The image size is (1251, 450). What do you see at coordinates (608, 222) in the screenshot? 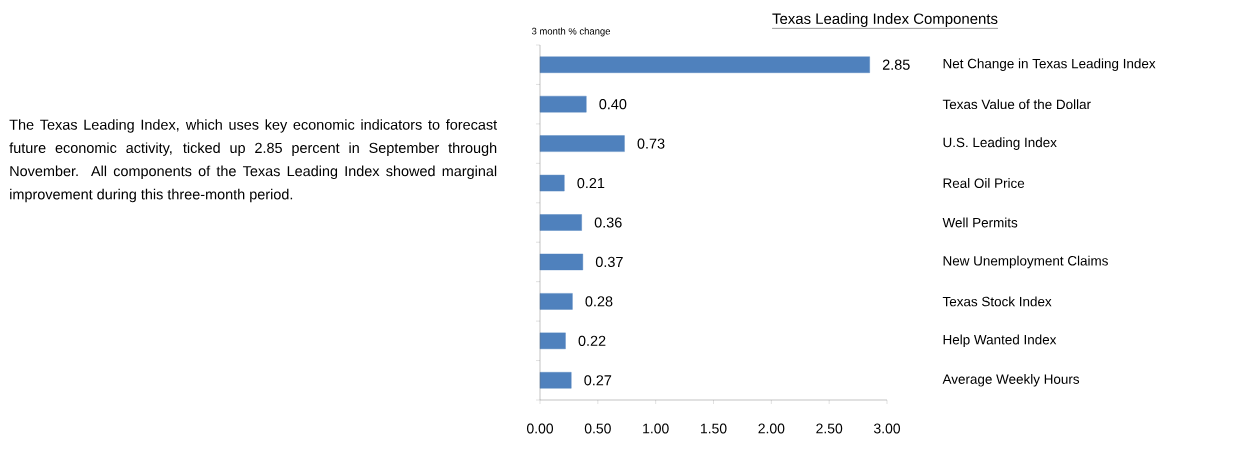
I see `data-label: 0.36` at bounding box center [608, 222].